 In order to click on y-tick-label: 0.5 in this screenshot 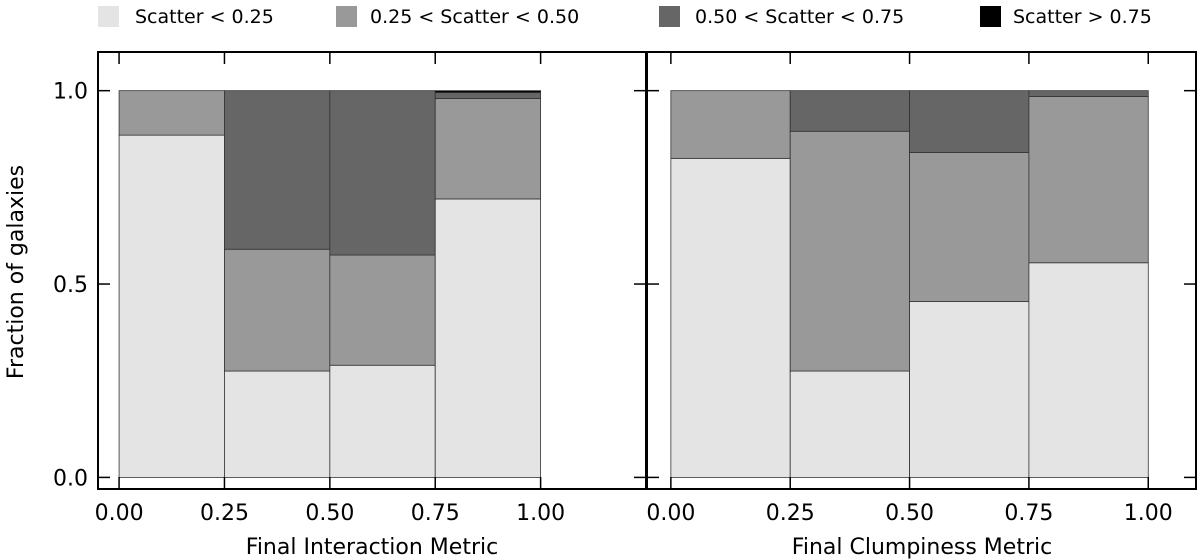, I will do `click(70, 285)`.